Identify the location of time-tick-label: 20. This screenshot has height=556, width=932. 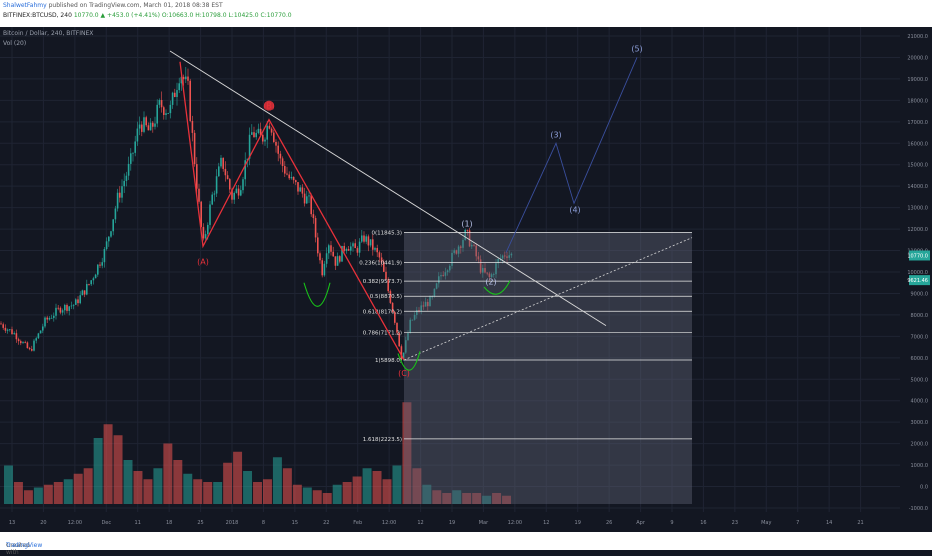
(43, 523).